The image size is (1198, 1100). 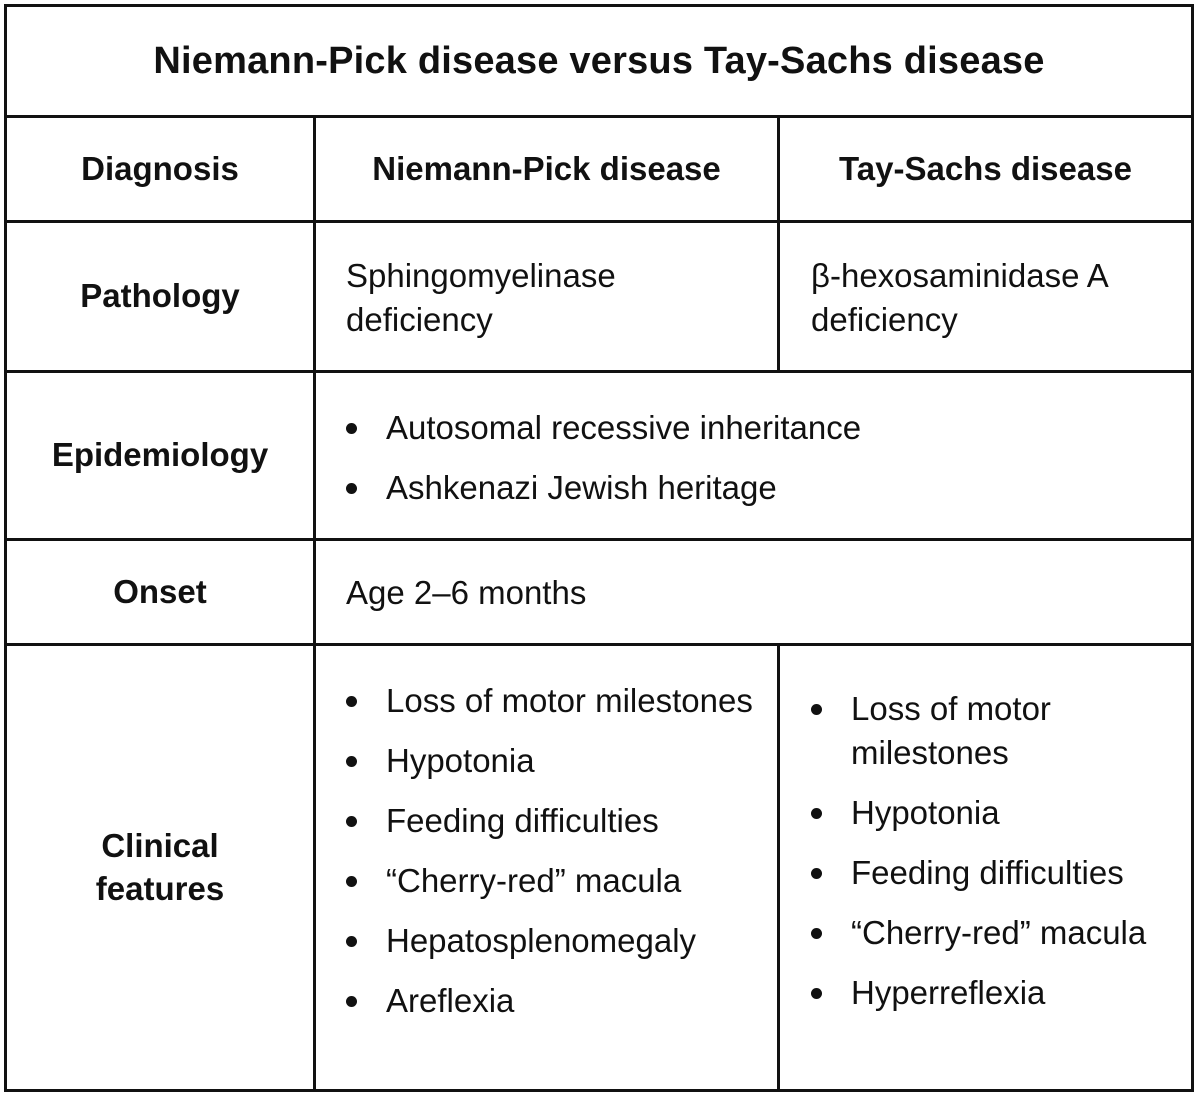 I want to click on list-item: Ashkenazi Jewish heritage, so click(x=756, y=488).